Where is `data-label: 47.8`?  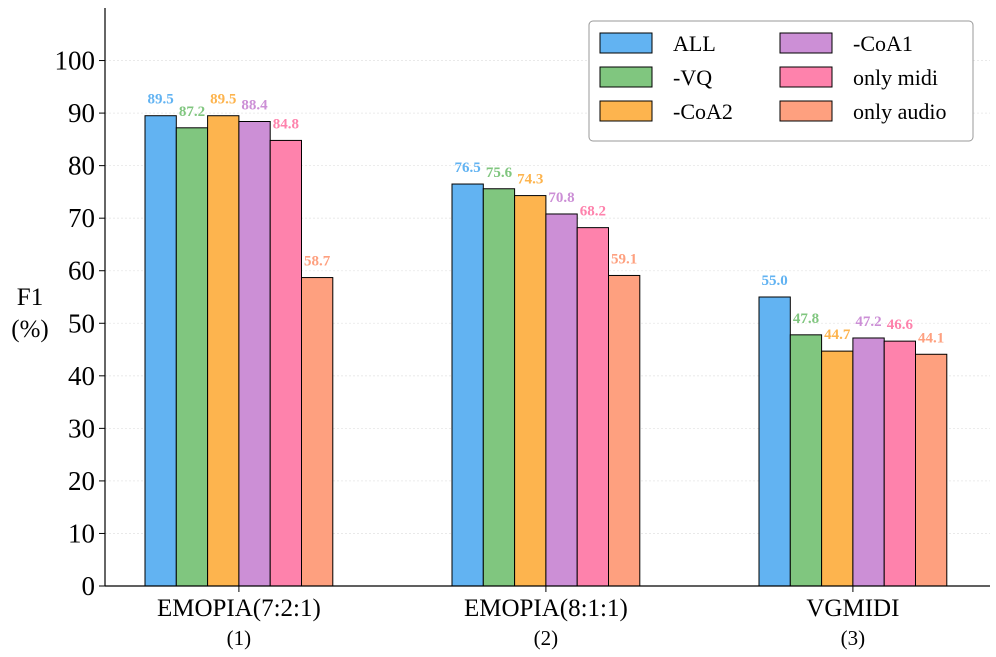 data-label: 47.8 is located at coordinates (806, 319).